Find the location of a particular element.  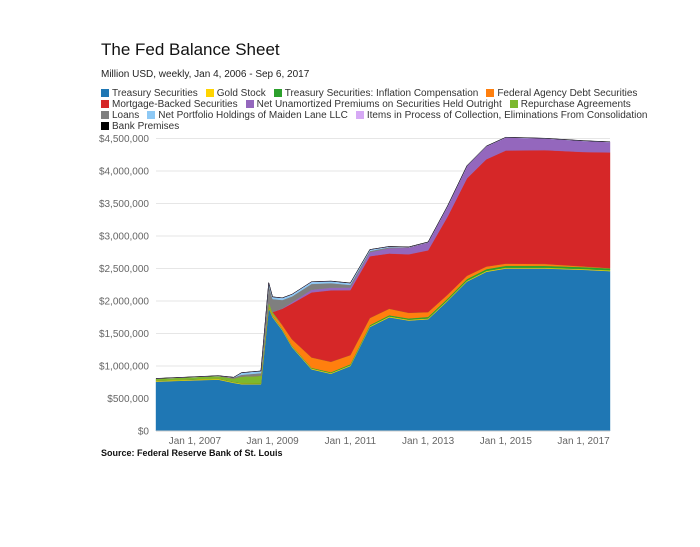

legend-label: Treasury Securities is located at coordinates (155, 93).